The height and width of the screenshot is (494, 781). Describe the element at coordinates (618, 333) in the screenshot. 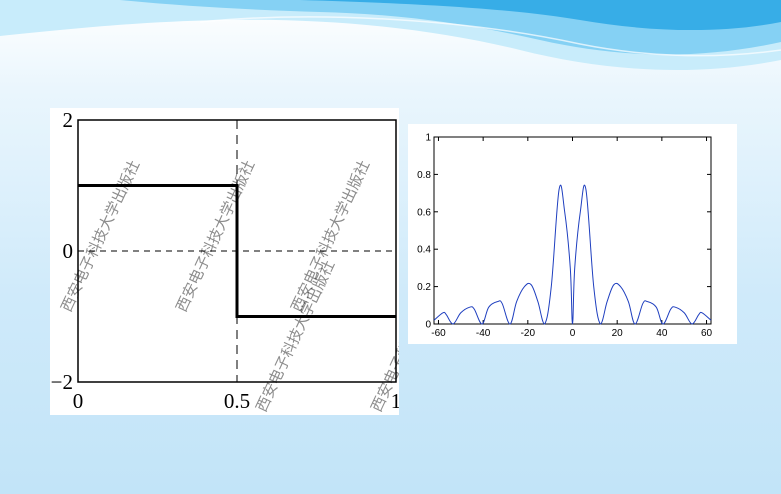

I see `right-x-tick-label: 20` at that location.